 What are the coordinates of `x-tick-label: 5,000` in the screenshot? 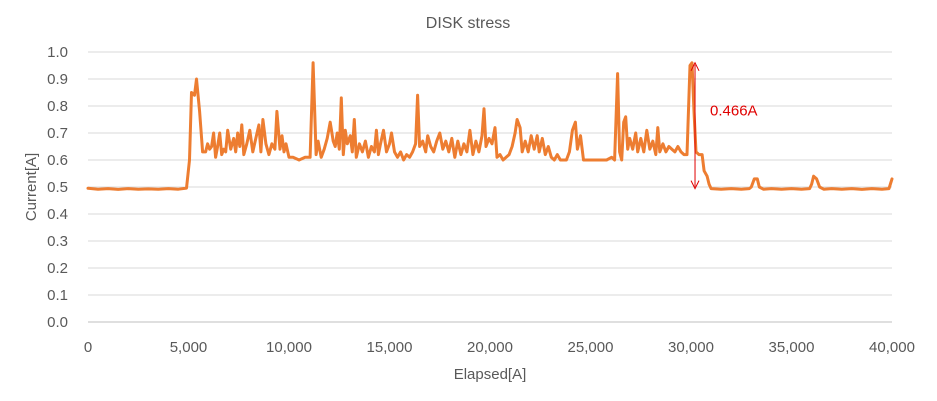 It's located at (189, 347).